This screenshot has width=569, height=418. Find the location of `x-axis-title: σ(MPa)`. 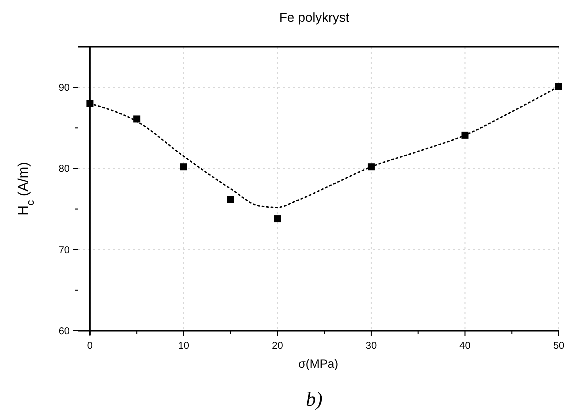

x-axis-title: σ(MPa) is located at coordinates (318, 364).